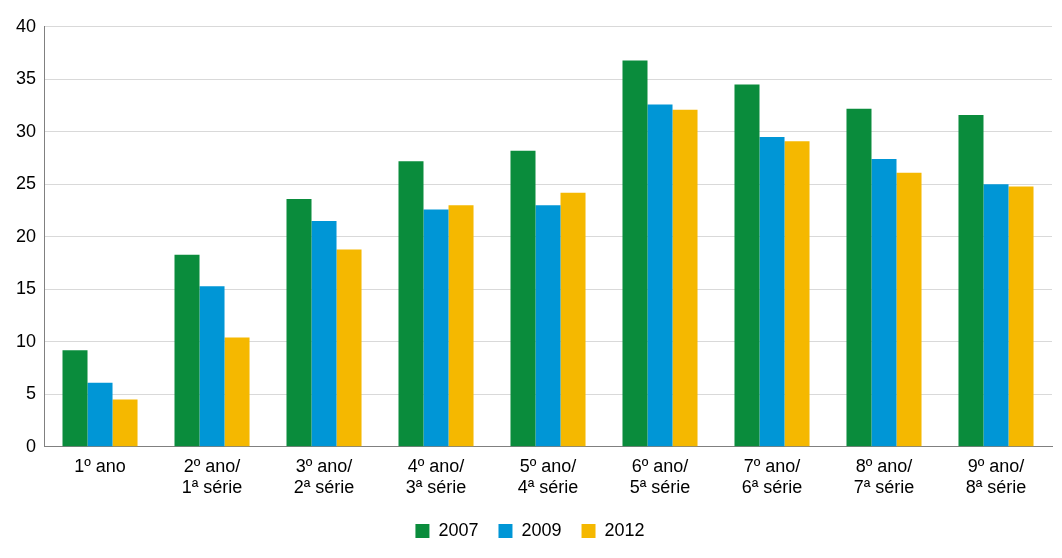  What do you see at coordinates (31, 445) in the screenshot?
I see `y-tick-label: 0` at bounding box center [31, 445].